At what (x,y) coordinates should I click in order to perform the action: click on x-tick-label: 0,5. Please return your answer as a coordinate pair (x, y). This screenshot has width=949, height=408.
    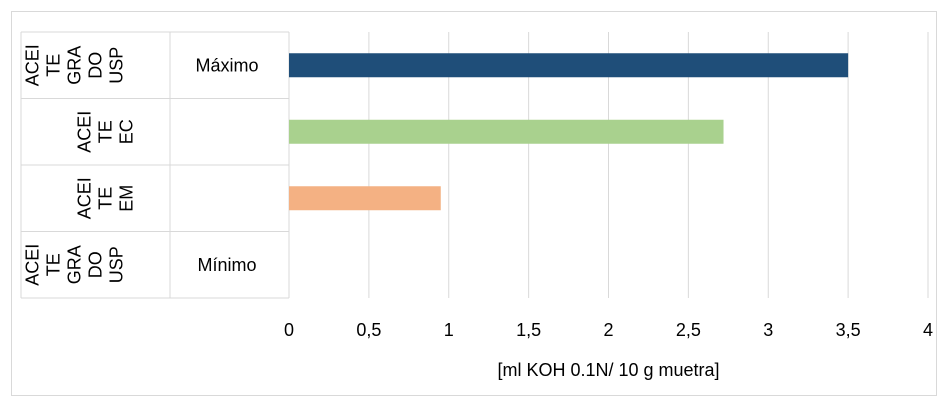
    Looking at the image, I should click on (368, 330).